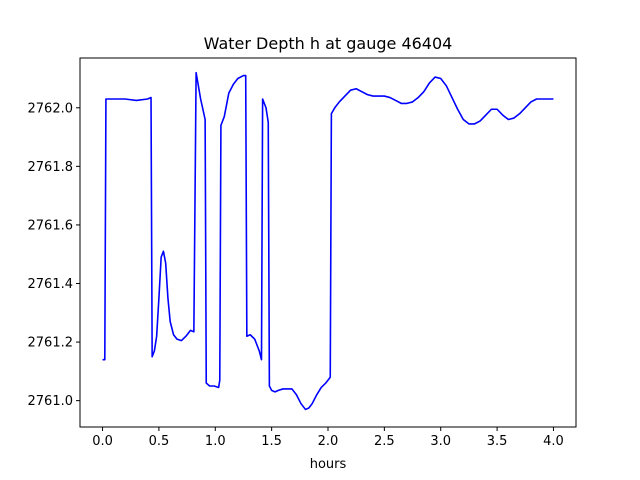 The width and height of the screenshot is (640, 480). I want to click on y-tick-label: 2761.8, so click(51, 167).